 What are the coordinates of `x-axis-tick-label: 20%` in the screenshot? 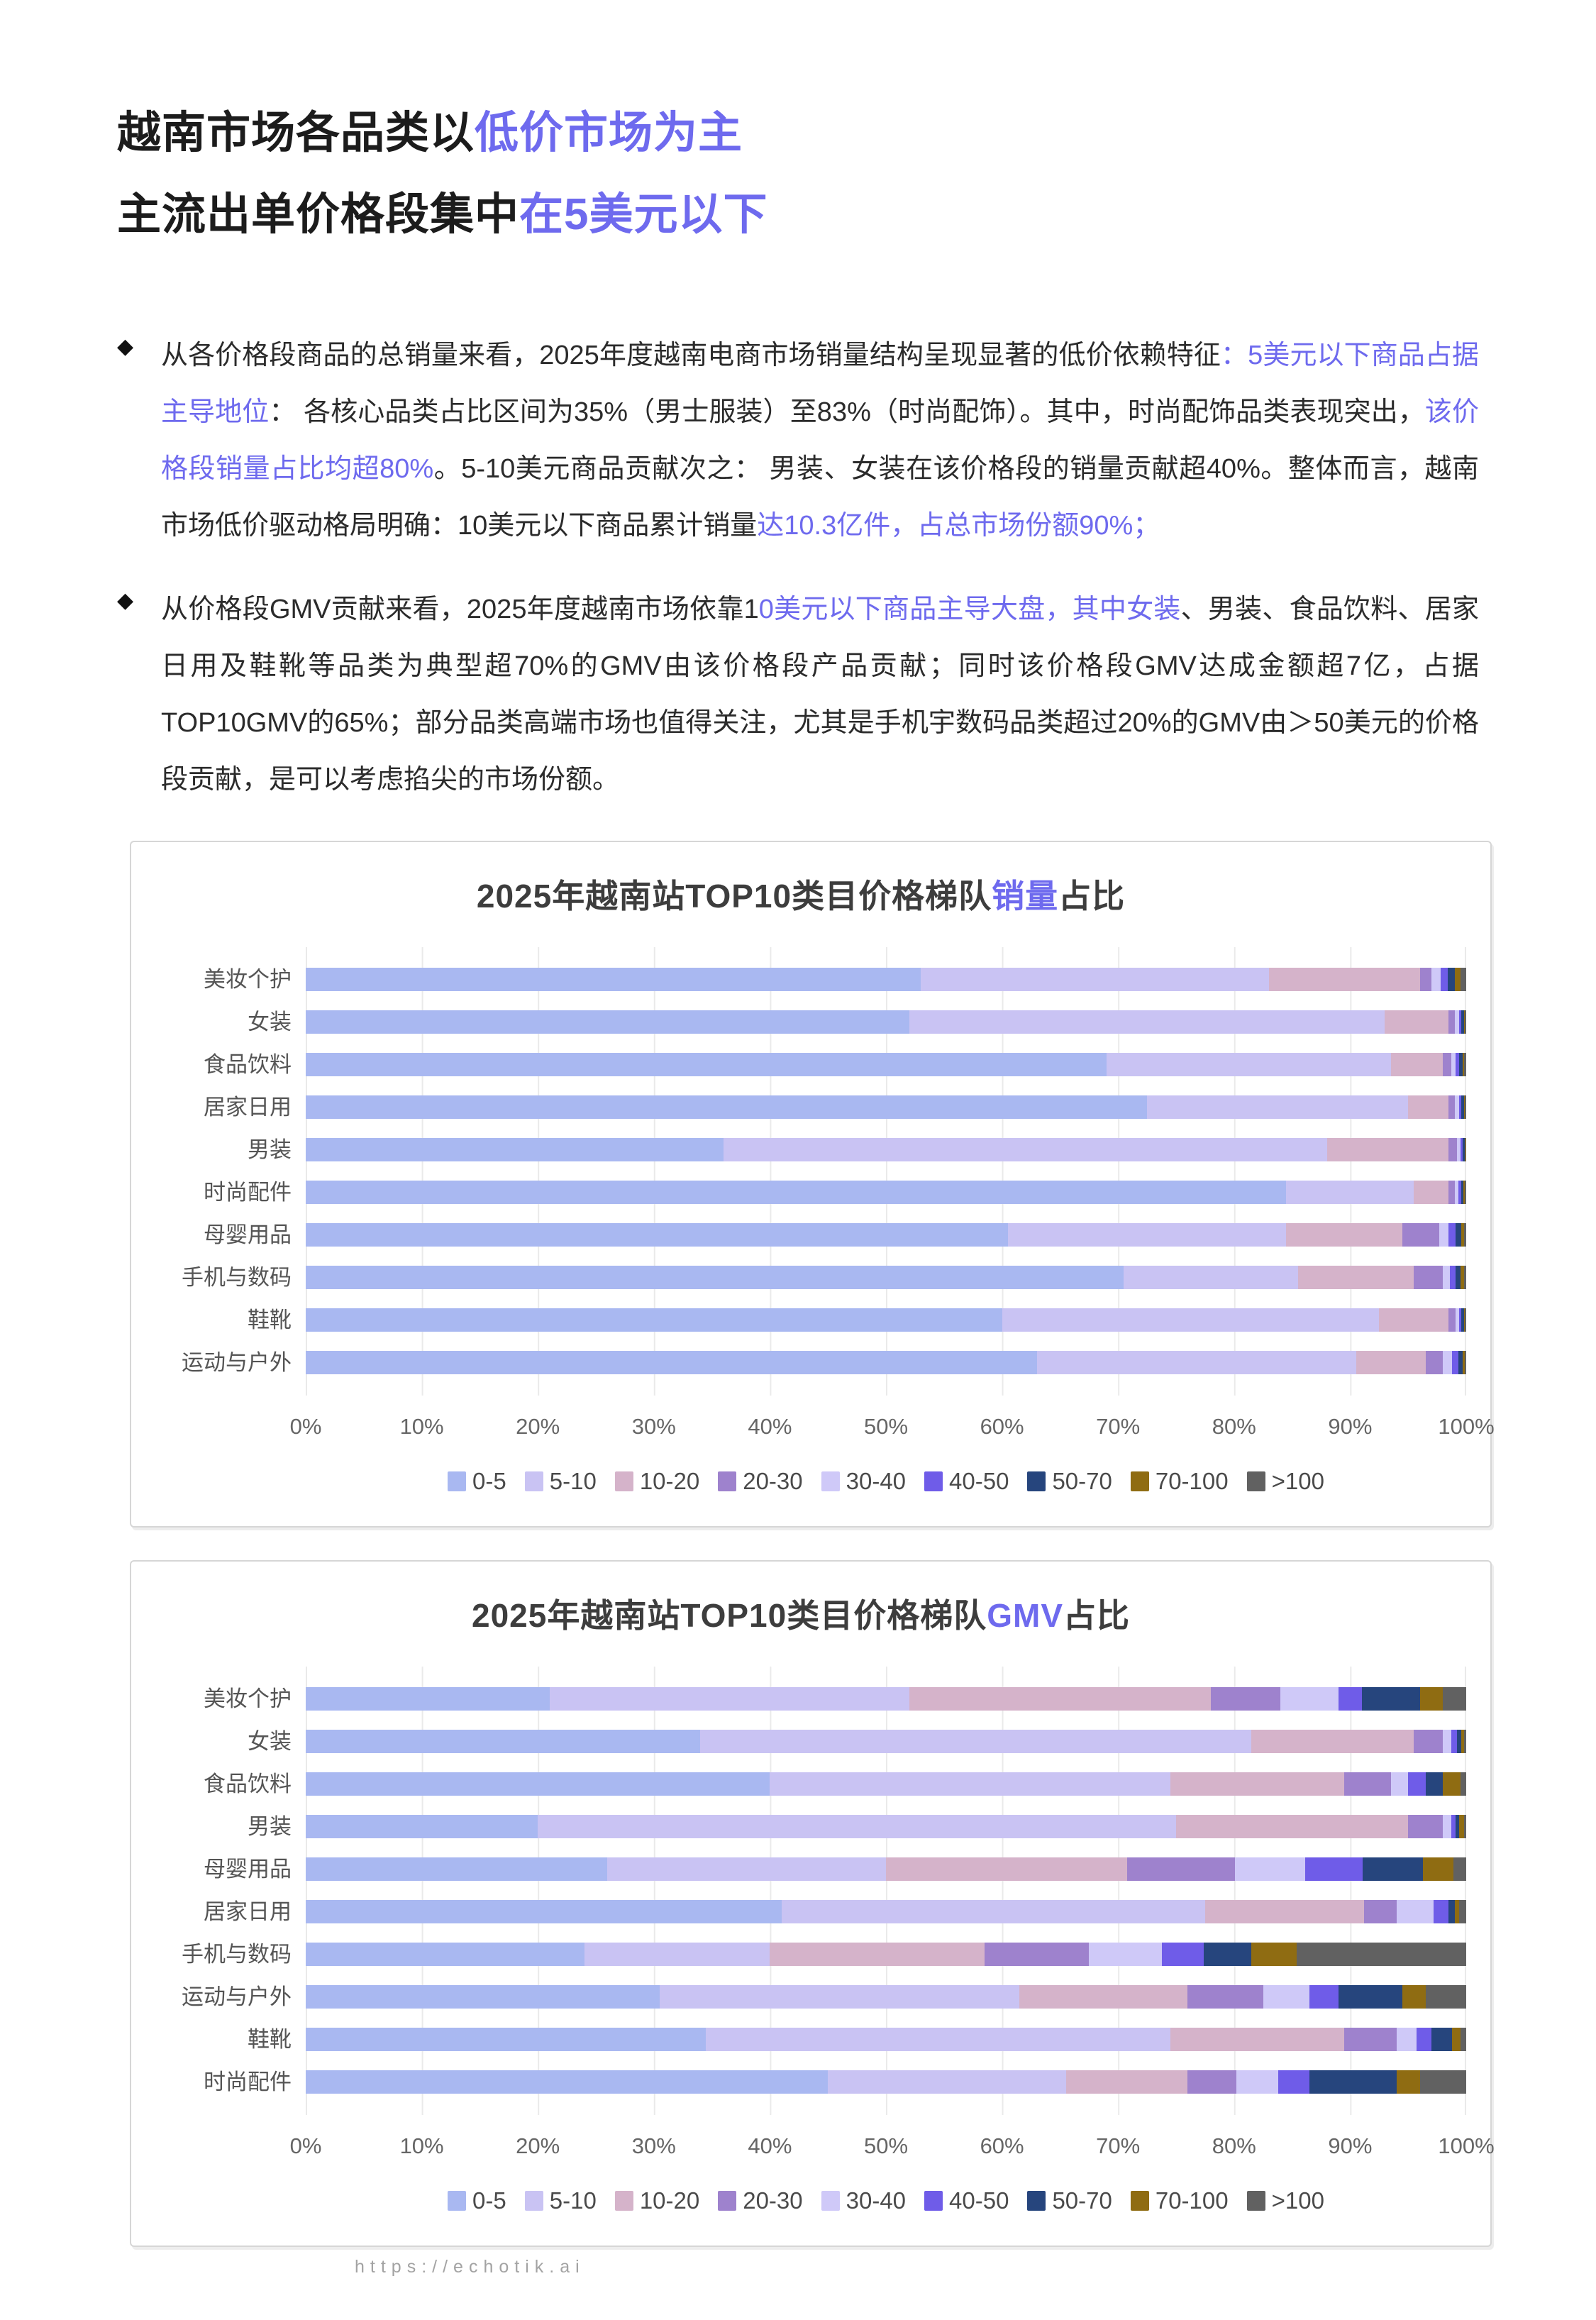 It's located at (538, 2145).